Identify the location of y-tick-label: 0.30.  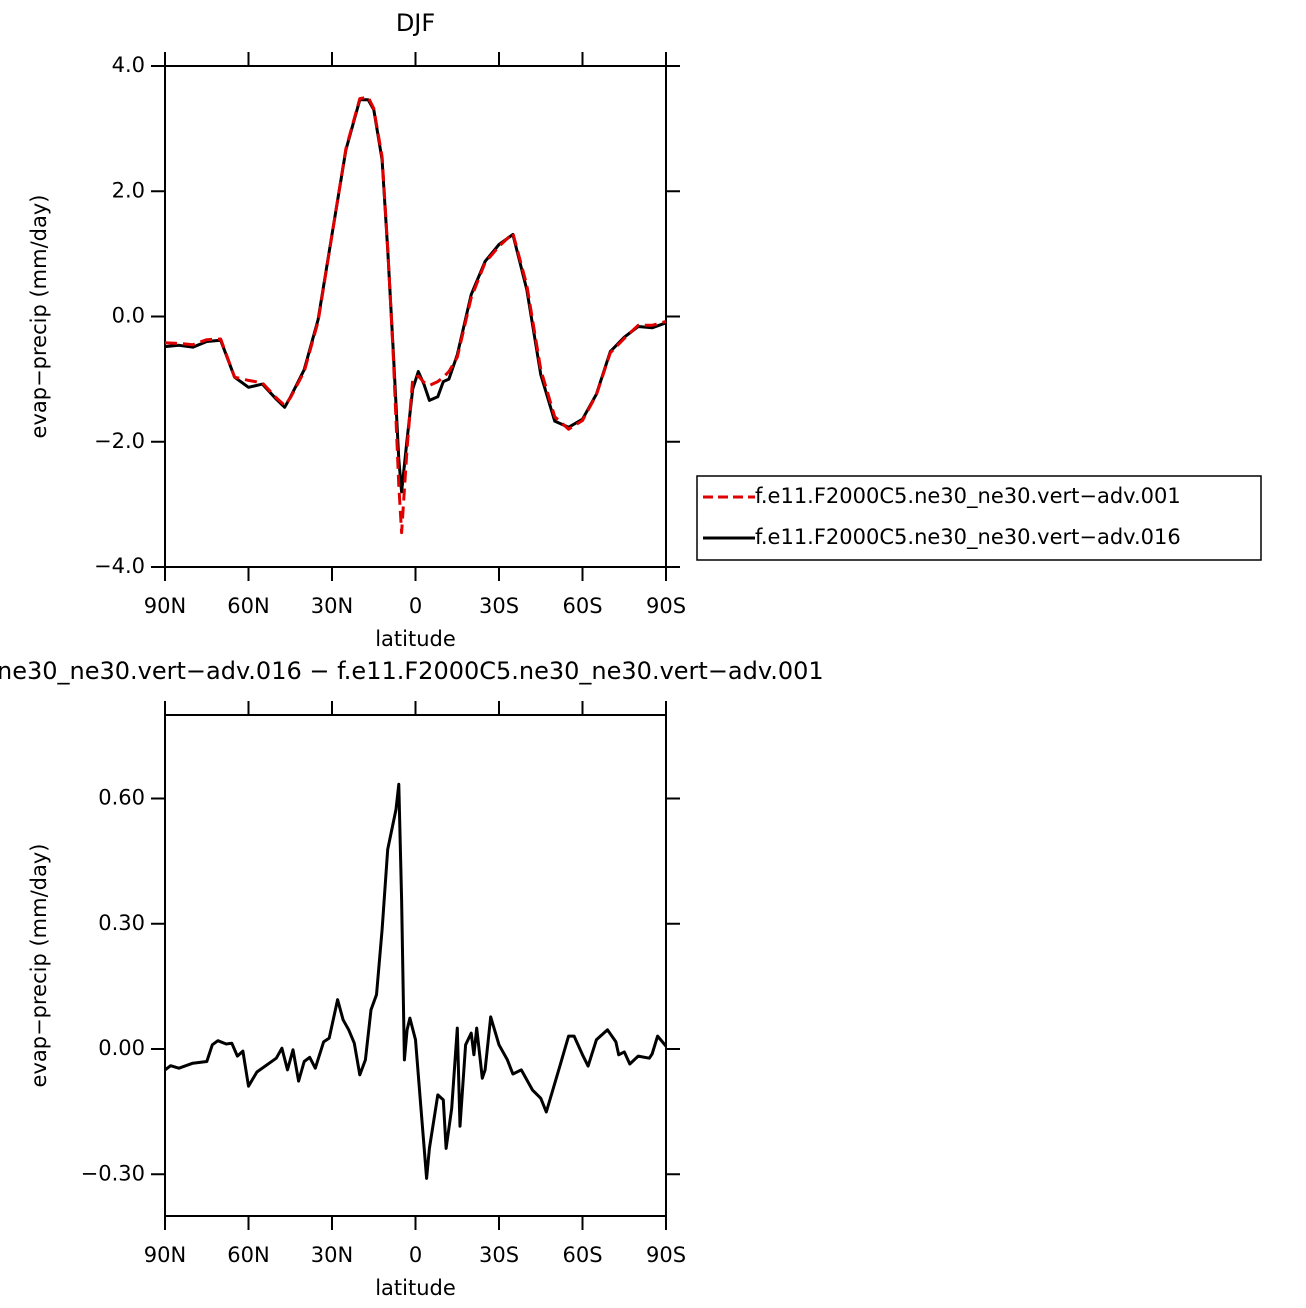
(121, 923).